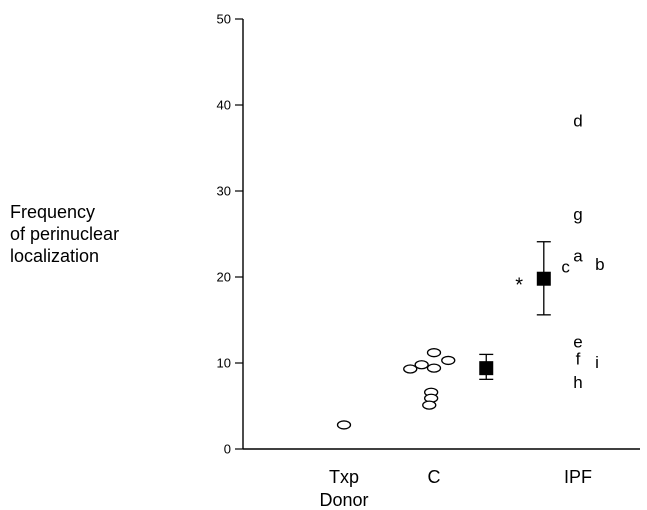  I want to click on y-tick-label: 0, so click(227, 449).